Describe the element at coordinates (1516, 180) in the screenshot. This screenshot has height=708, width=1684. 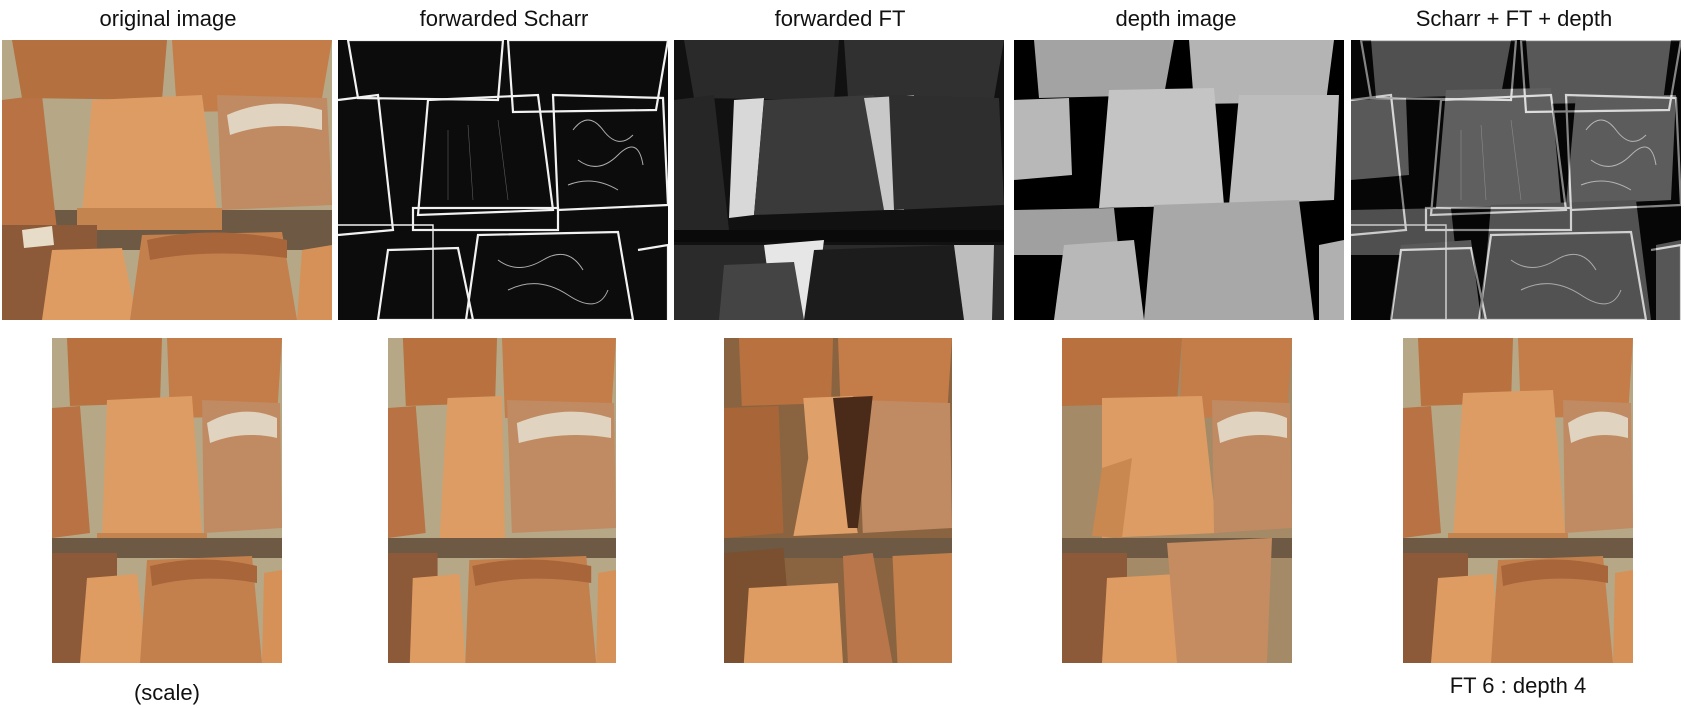
I see `combined-map-panel` at that location.